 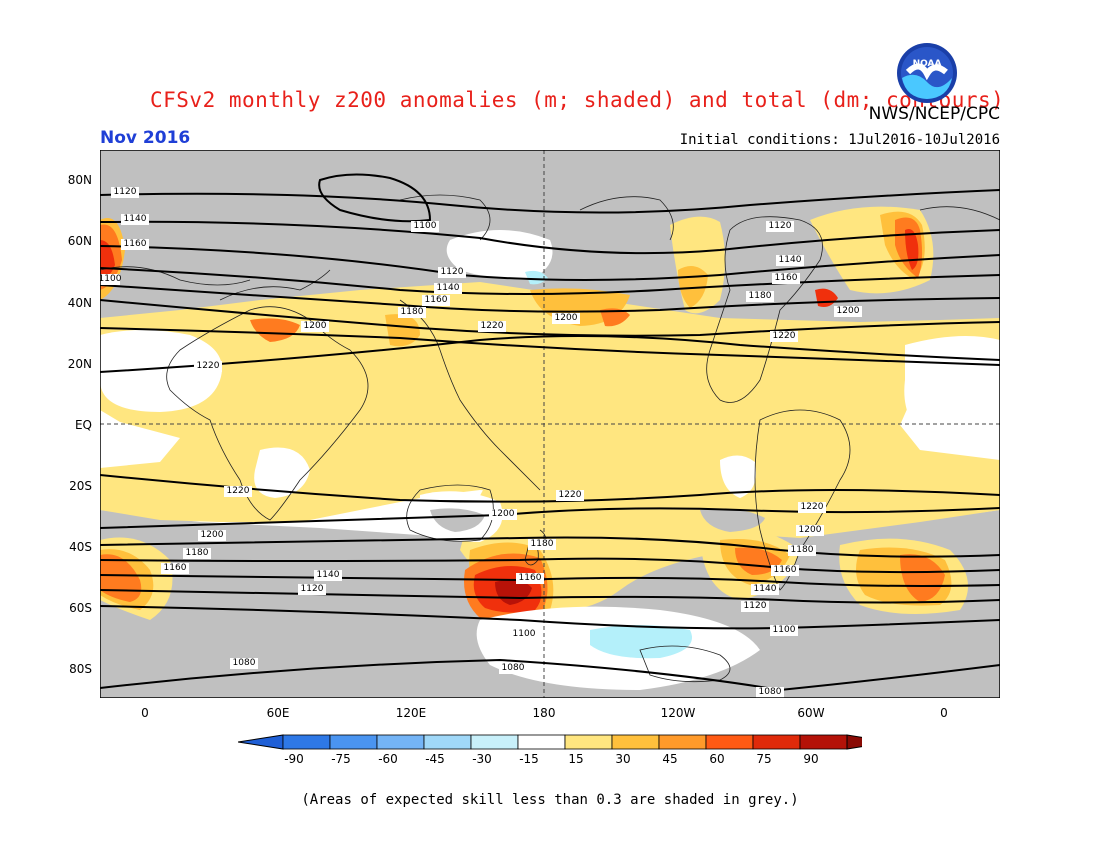 What do you see at coordinates (482, 759) in the screenshot?
I see `colorbar-label: -30` at bounding box center [482, 759].